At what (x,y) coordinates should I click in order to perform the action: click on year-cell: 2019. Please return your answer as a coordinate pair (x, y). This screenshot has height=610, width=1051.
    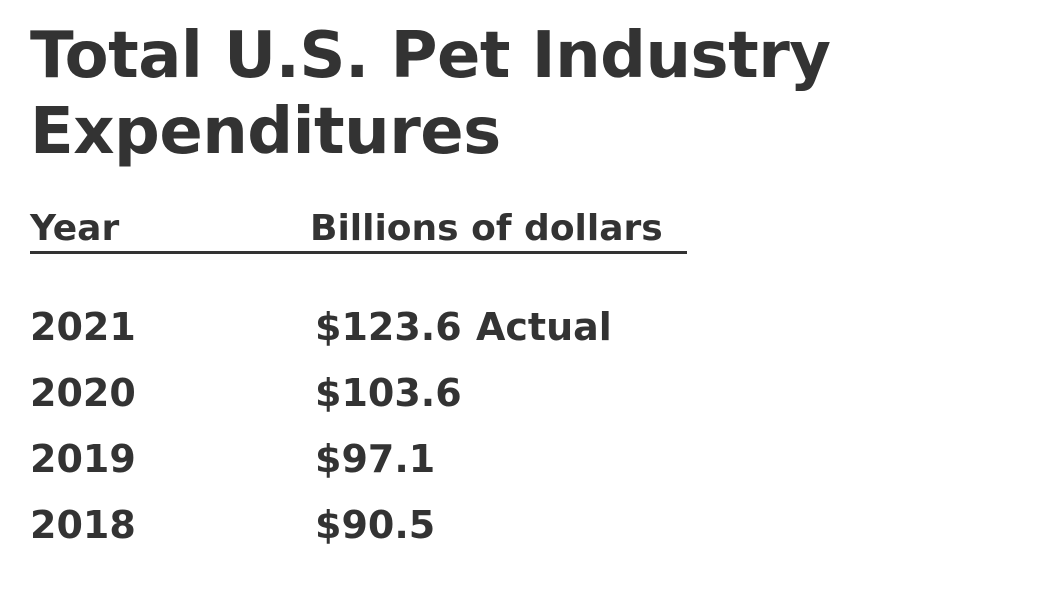
    Looking at the image, I should click on (83, 459).